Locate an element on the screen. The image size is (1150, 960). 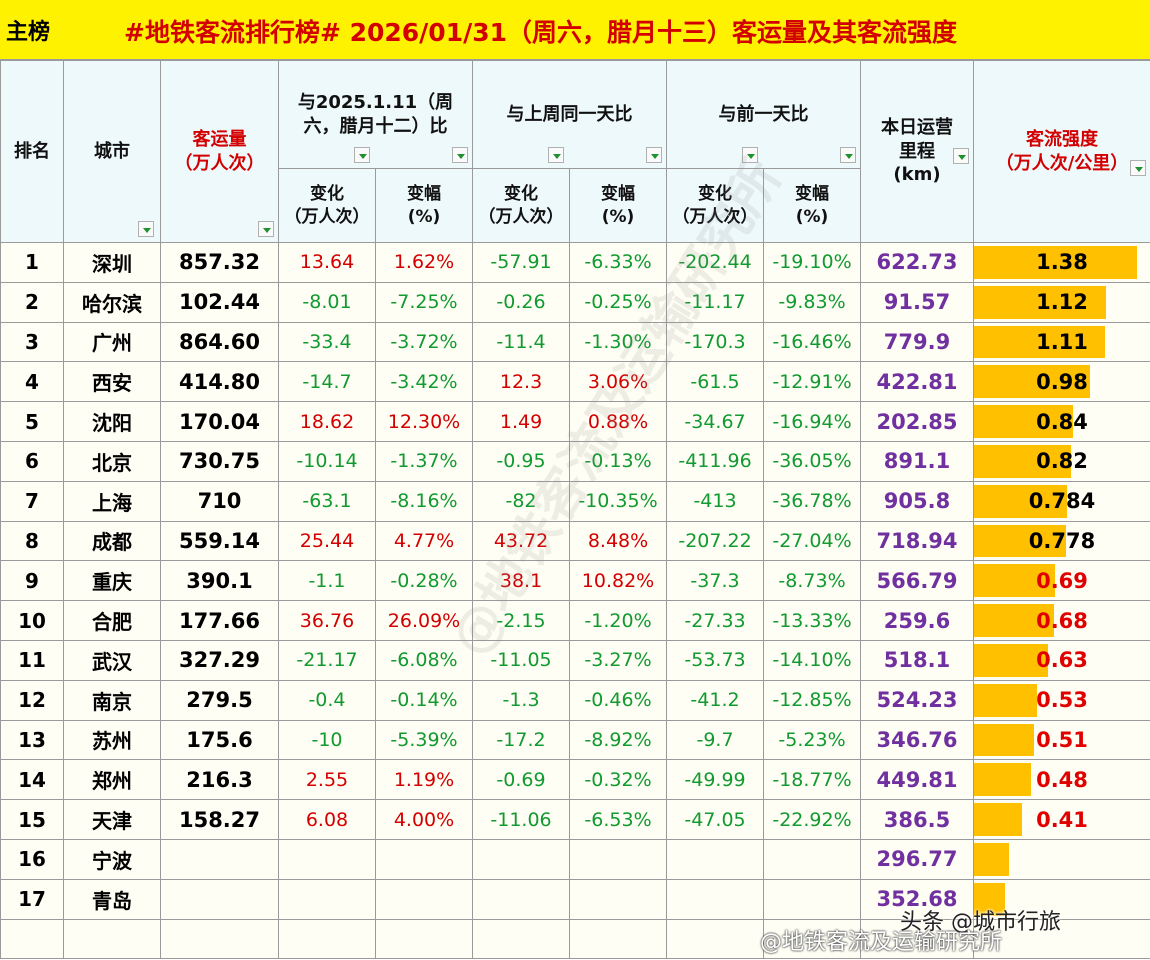
cell-volume: 158.27 is located at coordinates (219, 819).